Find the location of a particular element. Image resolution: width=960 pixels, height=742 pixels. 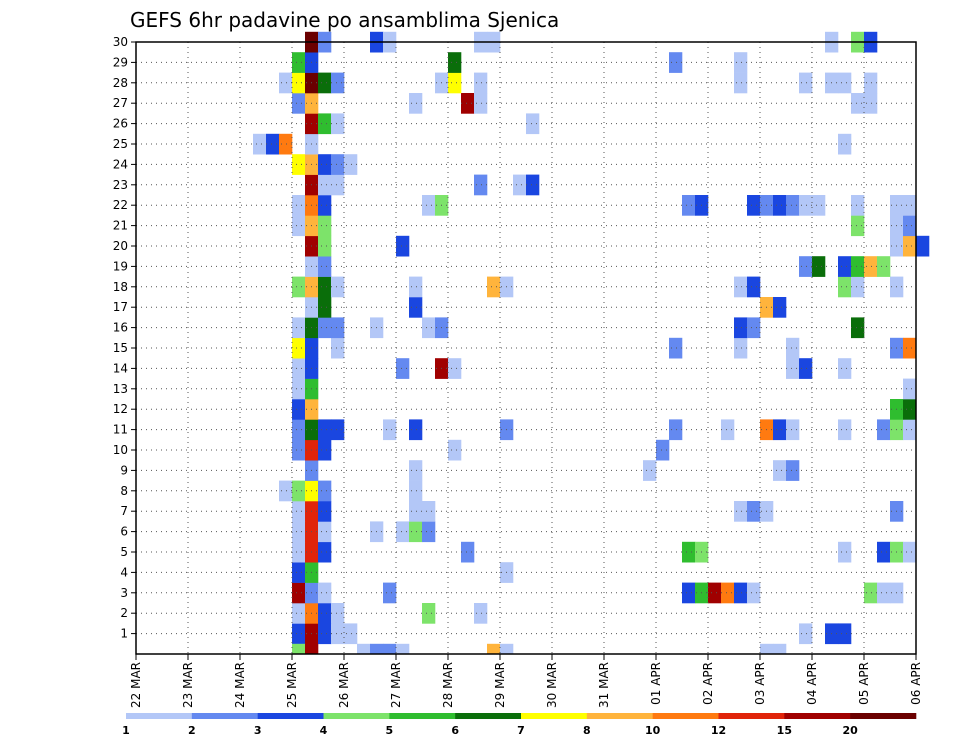

y-tick-label: 29 is located at coordinates (120, 62).